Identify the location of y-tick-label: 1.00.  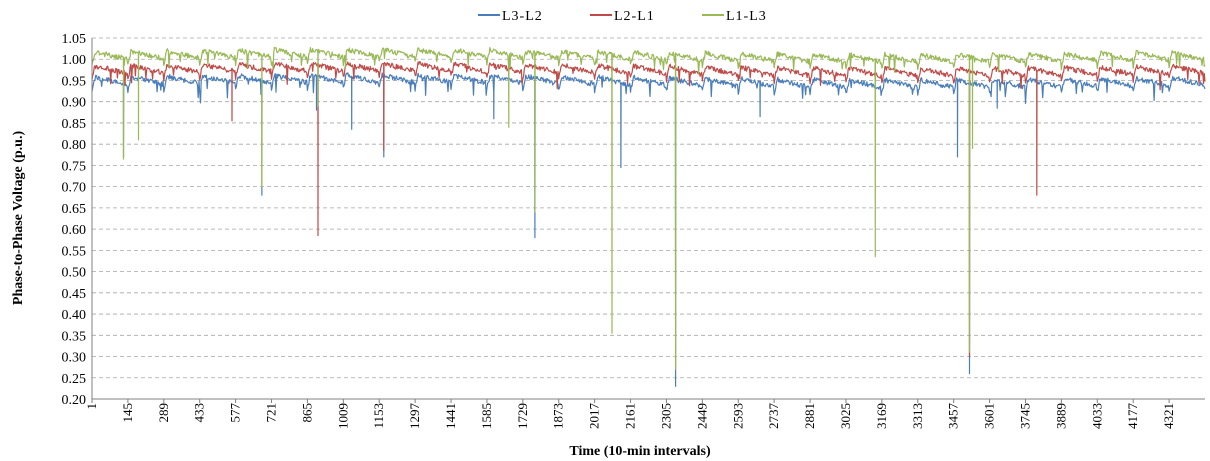
(74, 60).